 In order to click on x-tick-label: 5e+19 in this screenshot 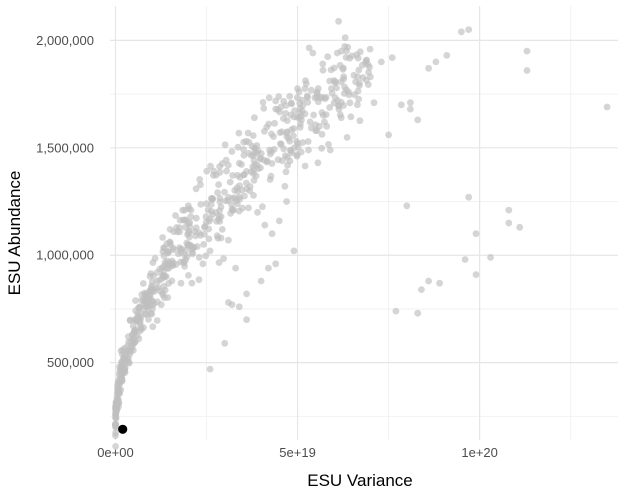, I will do `click(297, 452)`.